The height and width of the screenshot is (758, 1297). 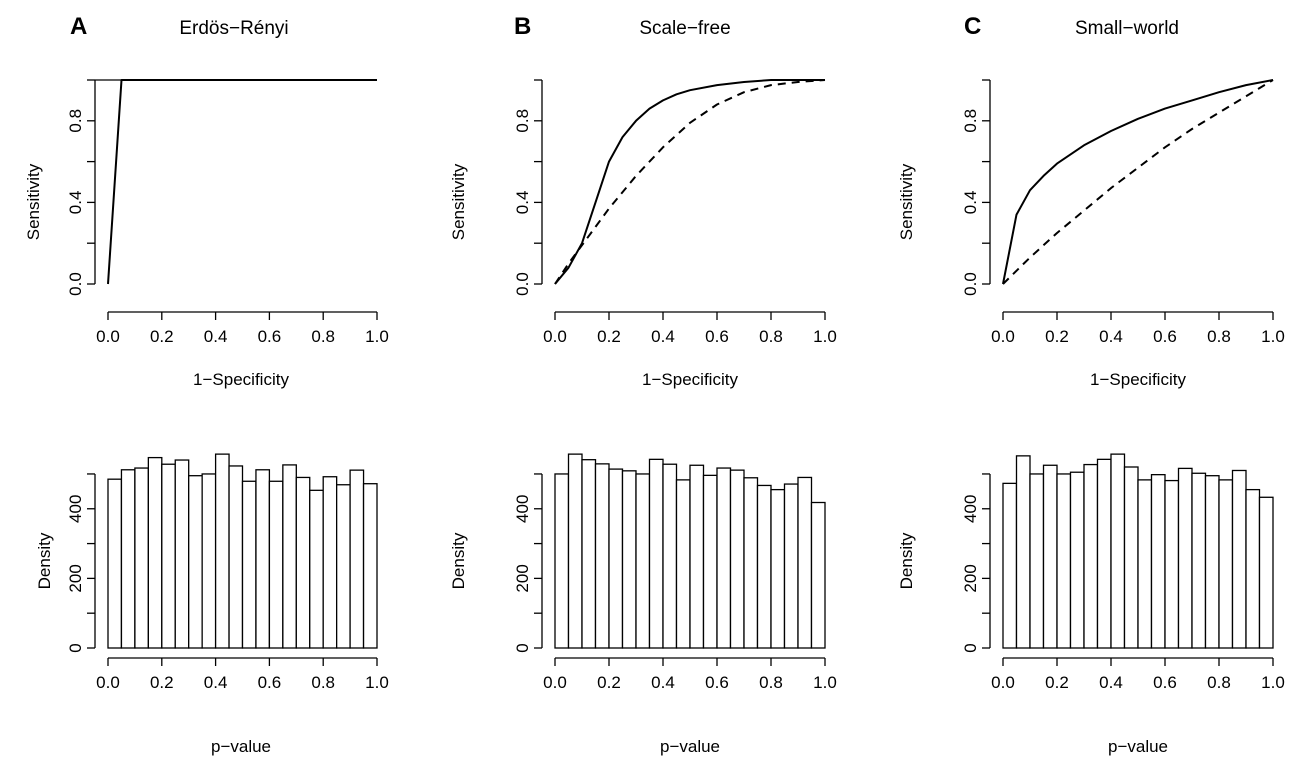 I want to click on roc-plot-c: 0.0 0.2 0.4 0.6 0.8 1.0 0.0 0.4 0.8, so click(x=1123, y=212).